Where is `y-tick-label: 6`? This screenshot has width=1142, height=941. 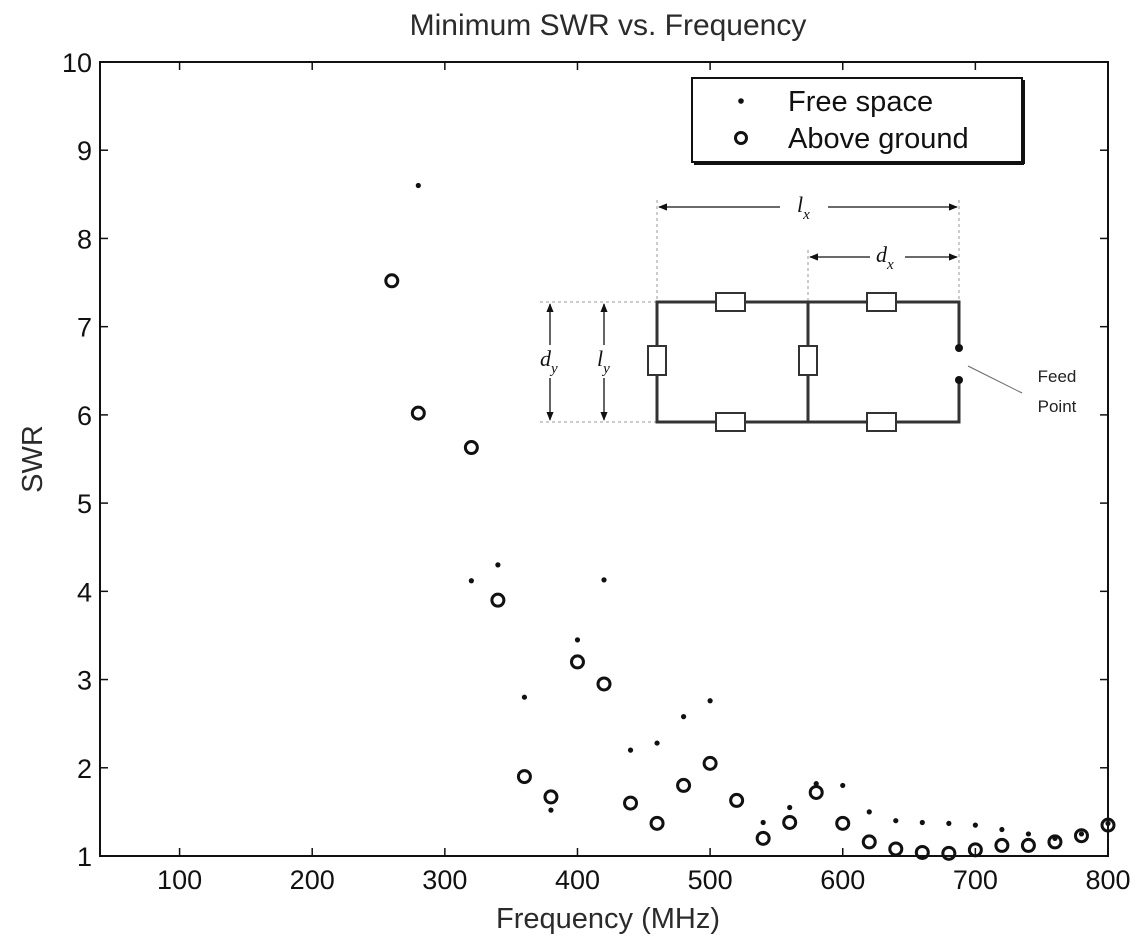
y-tick-label: 6 is located at coordinates (84, 416).